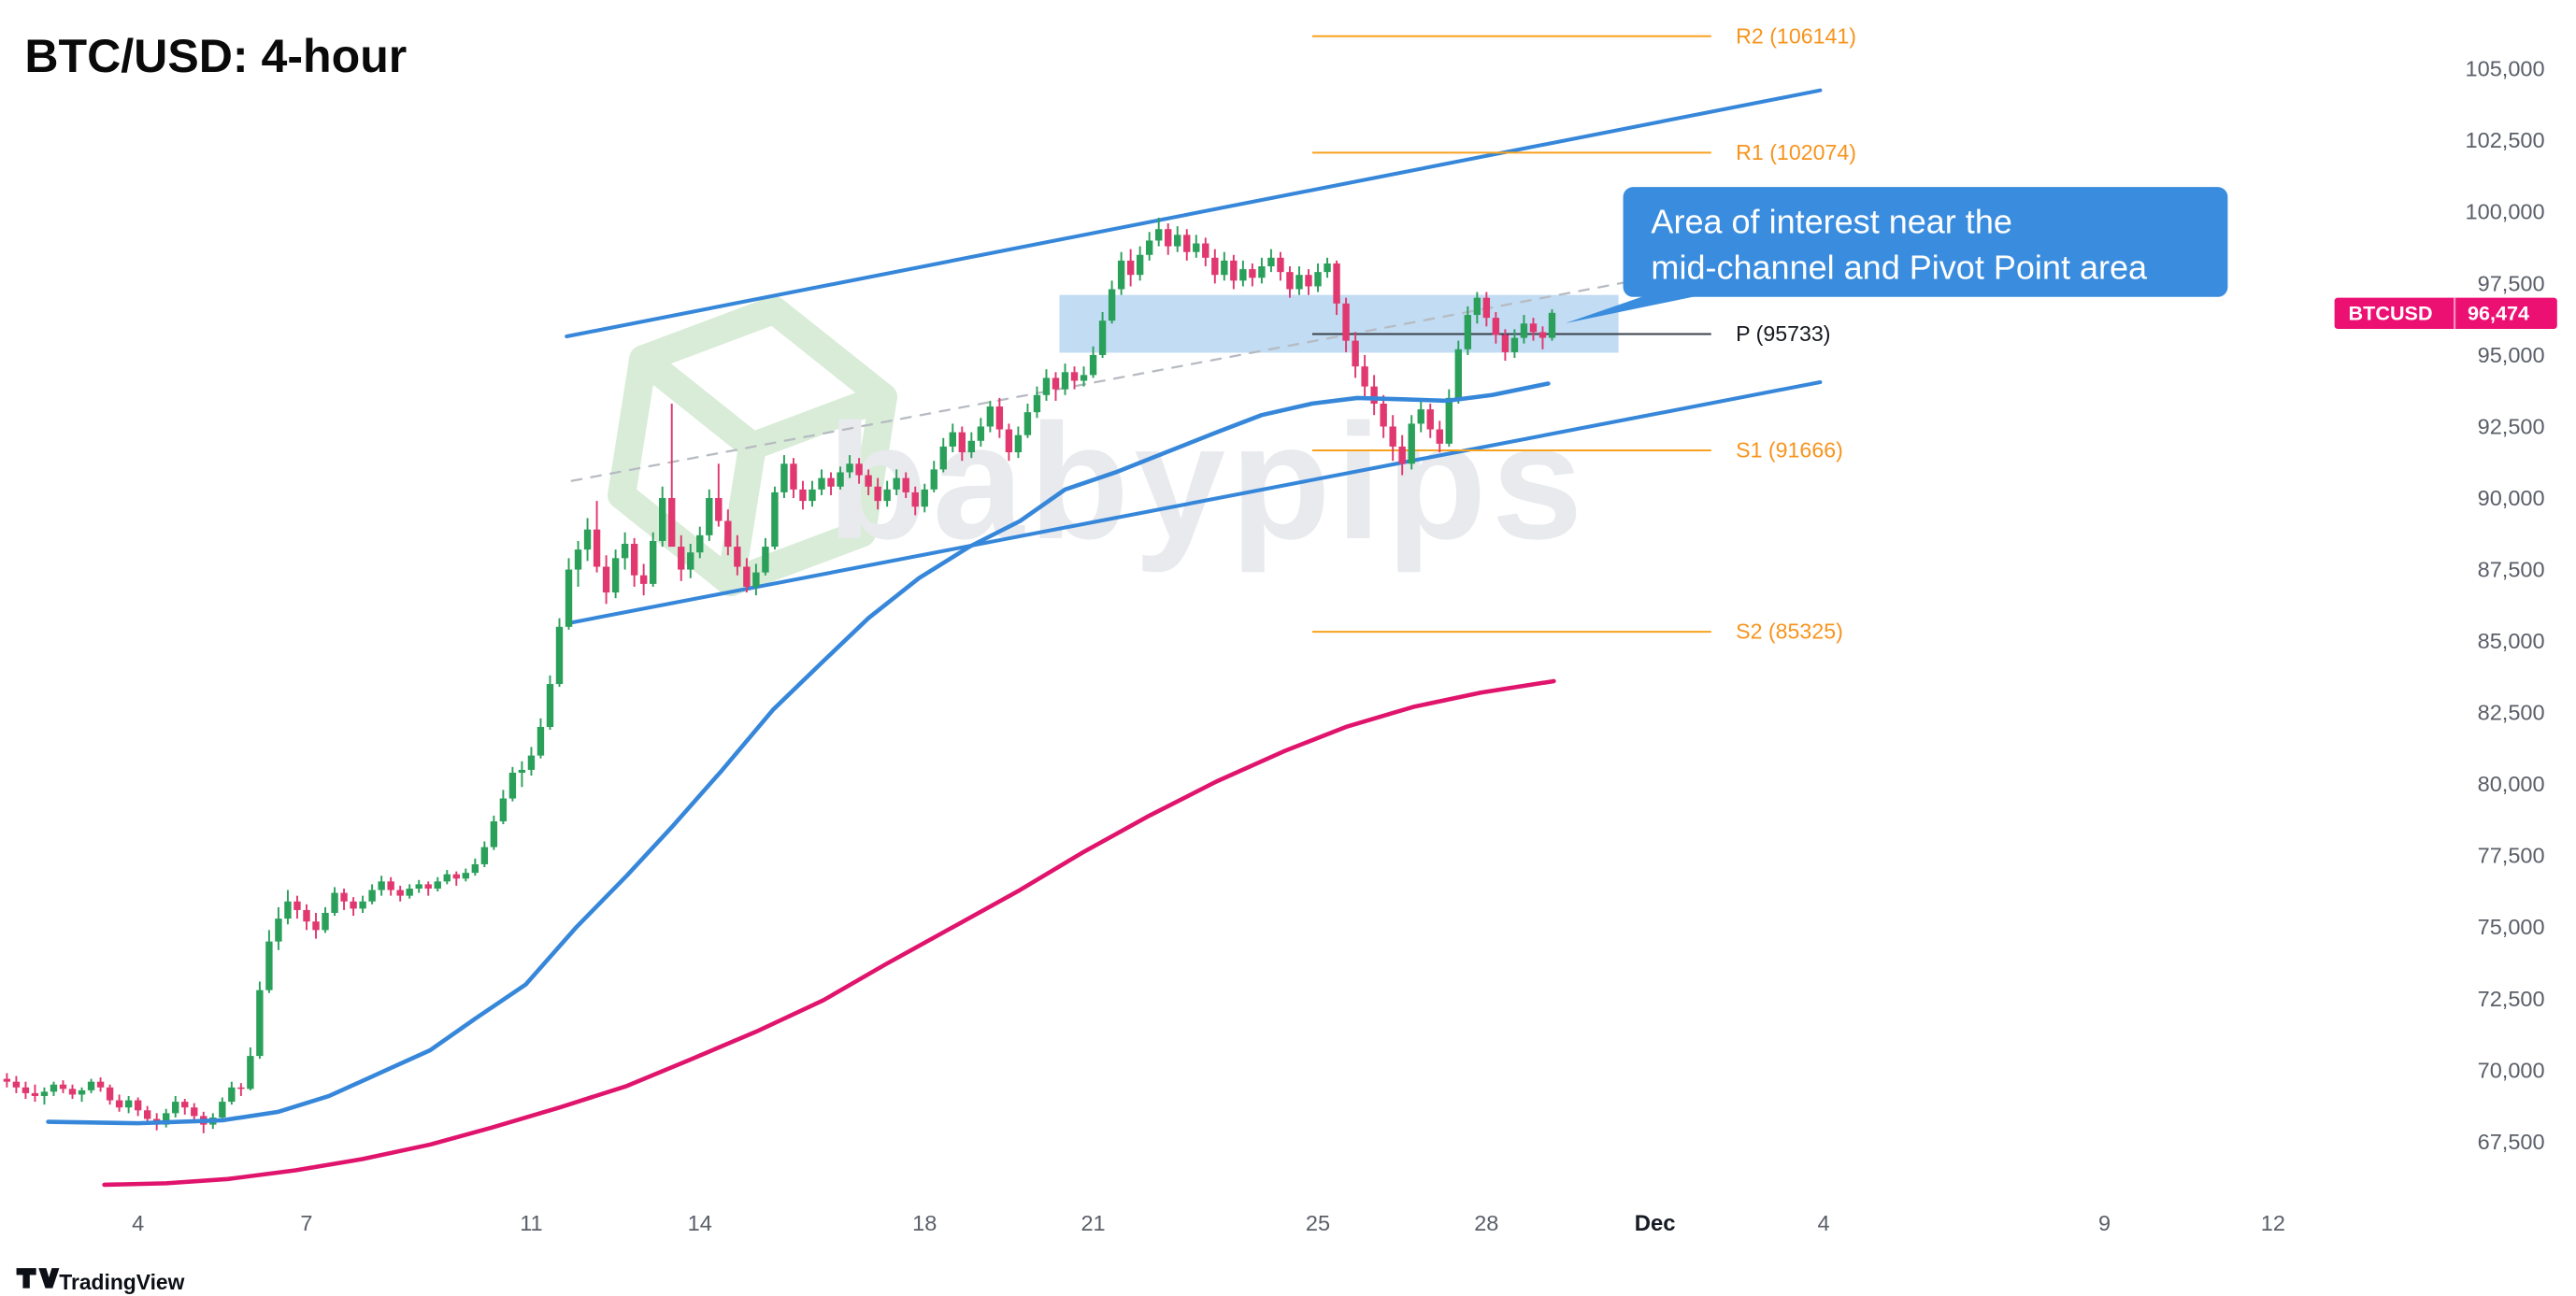  What do you see at coordinates (100, 1281) in the screenshot?
I see `tradingview-attribution: TradingView` at bounding box center [100, 1281].